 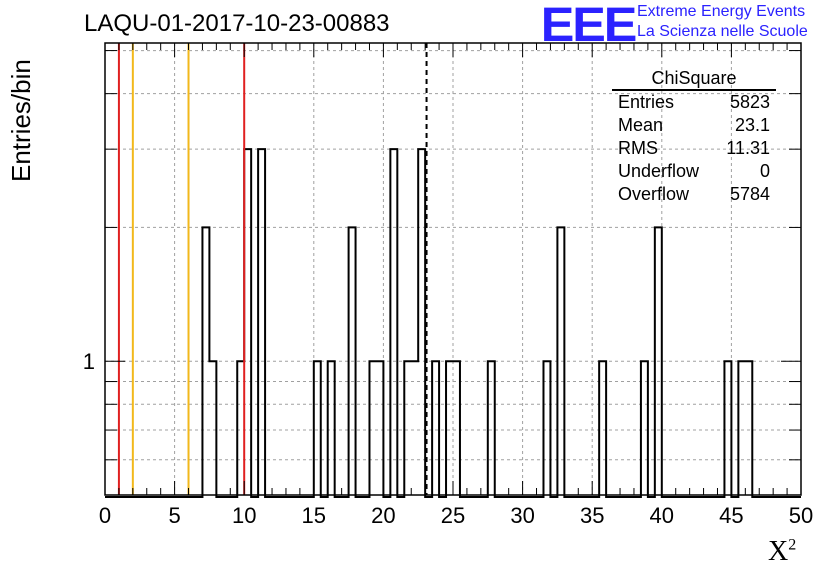 I want to click on stats-row-rms: RMS 11.31, so click(x=695, y=148).